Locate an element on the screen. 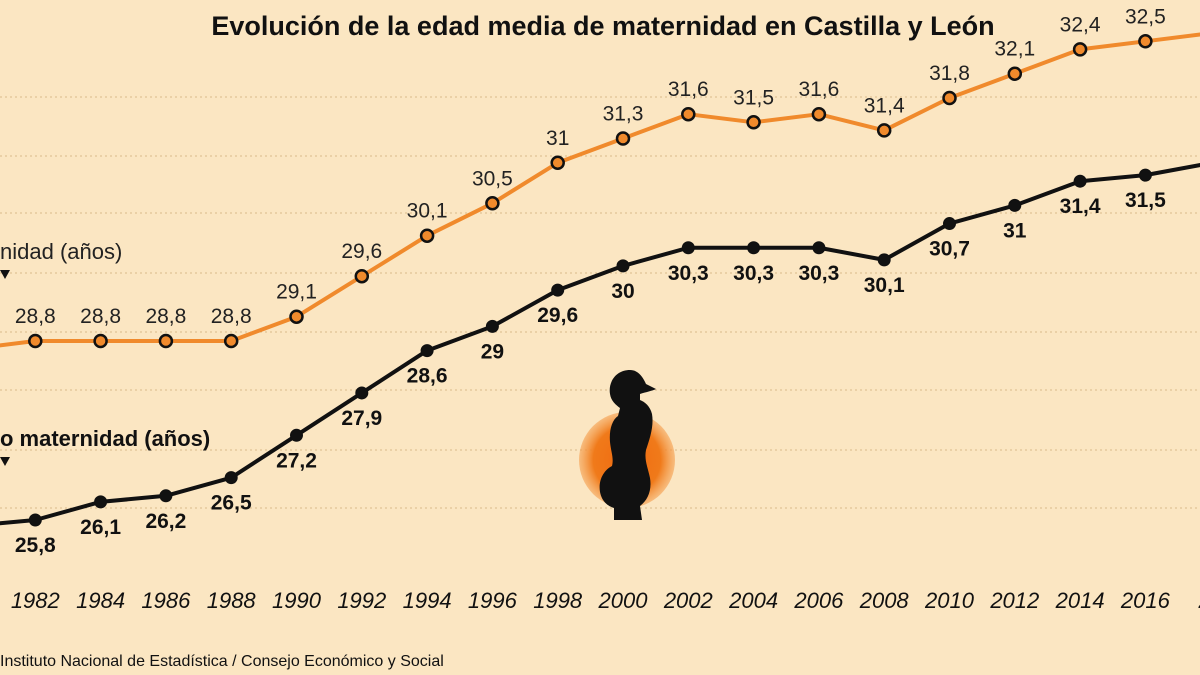  data-label: 32,4 is located at coordinates (1080, 24).